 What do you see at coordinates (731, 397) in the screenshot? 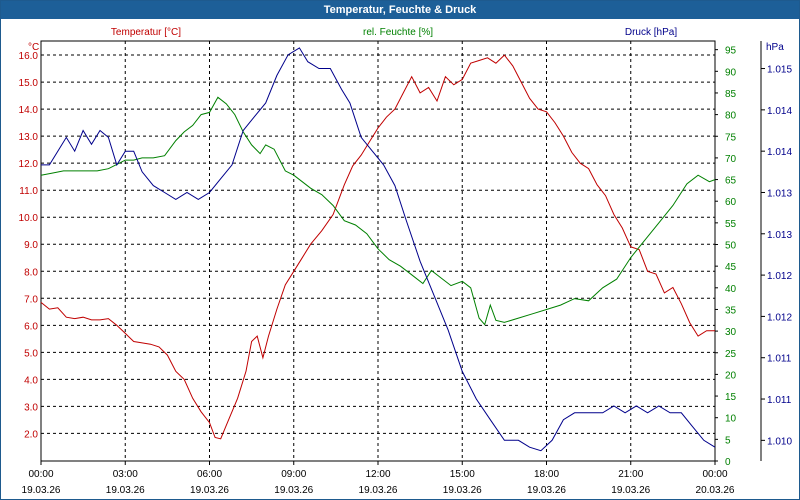
I see `humidity-tick-label: 15` at bounding box center [731, 397].